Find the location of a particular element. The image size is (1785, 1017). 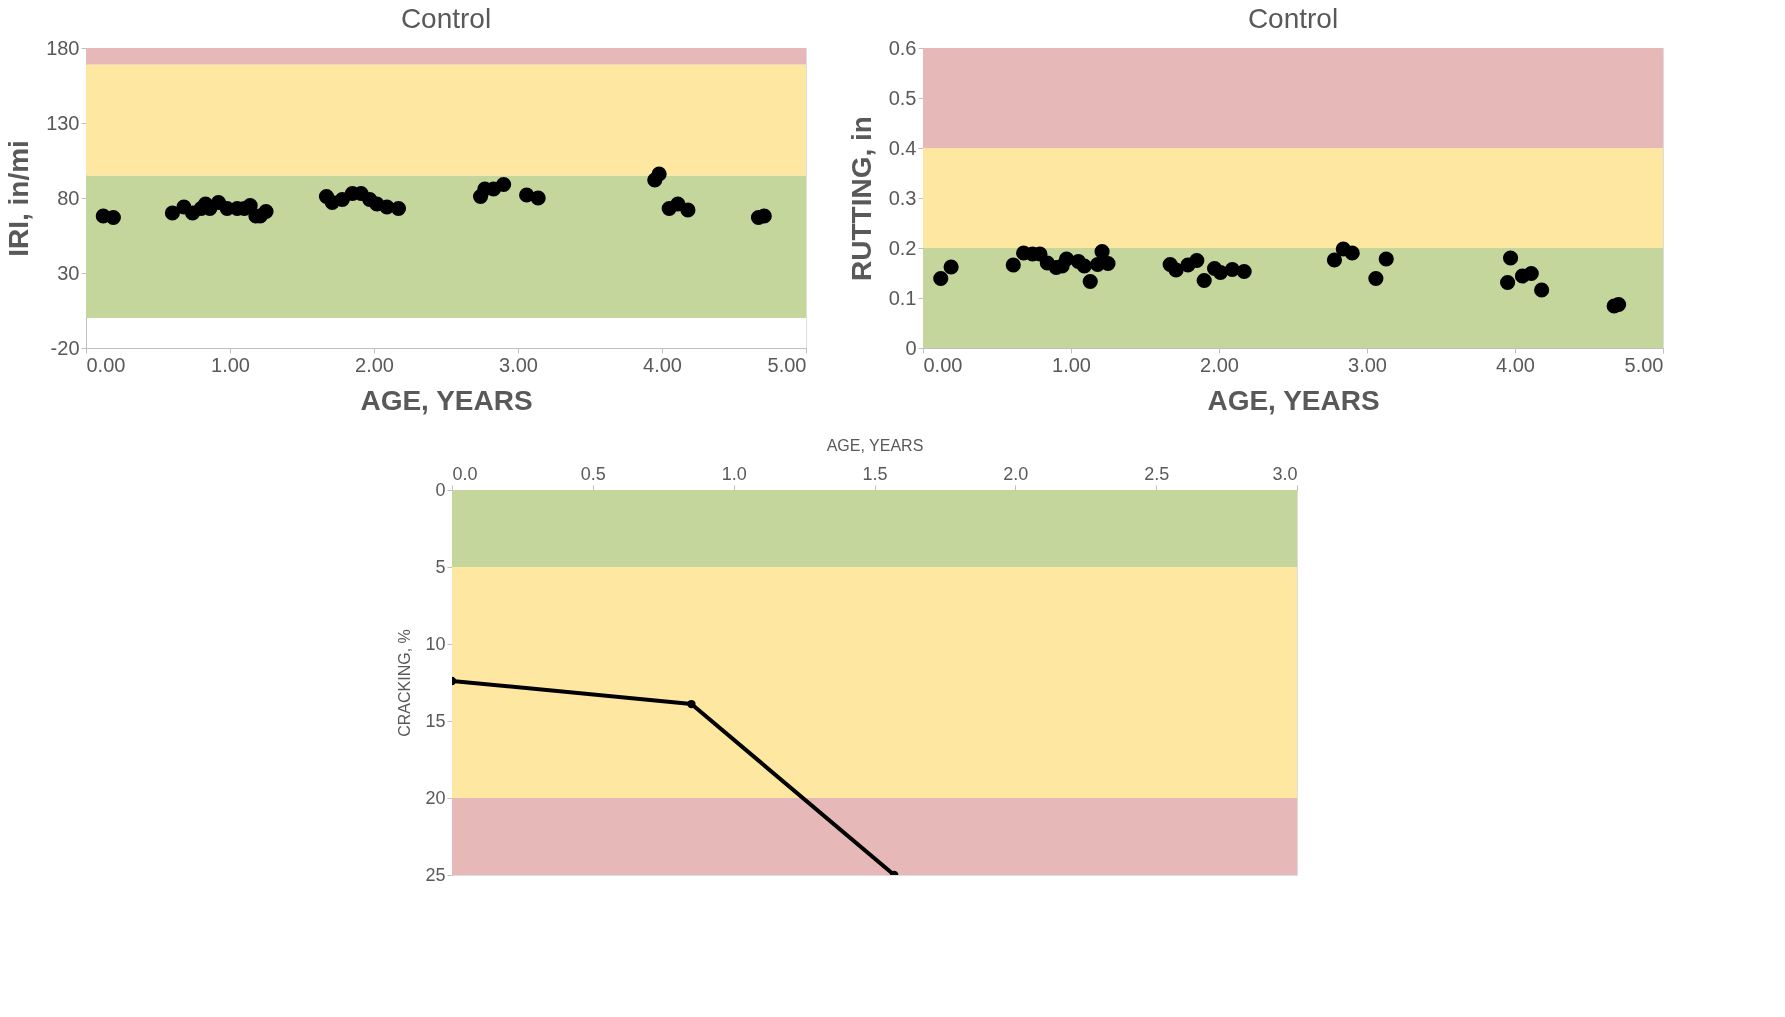

y-tick-label: 0.6 is located at coordinates (902, 47).